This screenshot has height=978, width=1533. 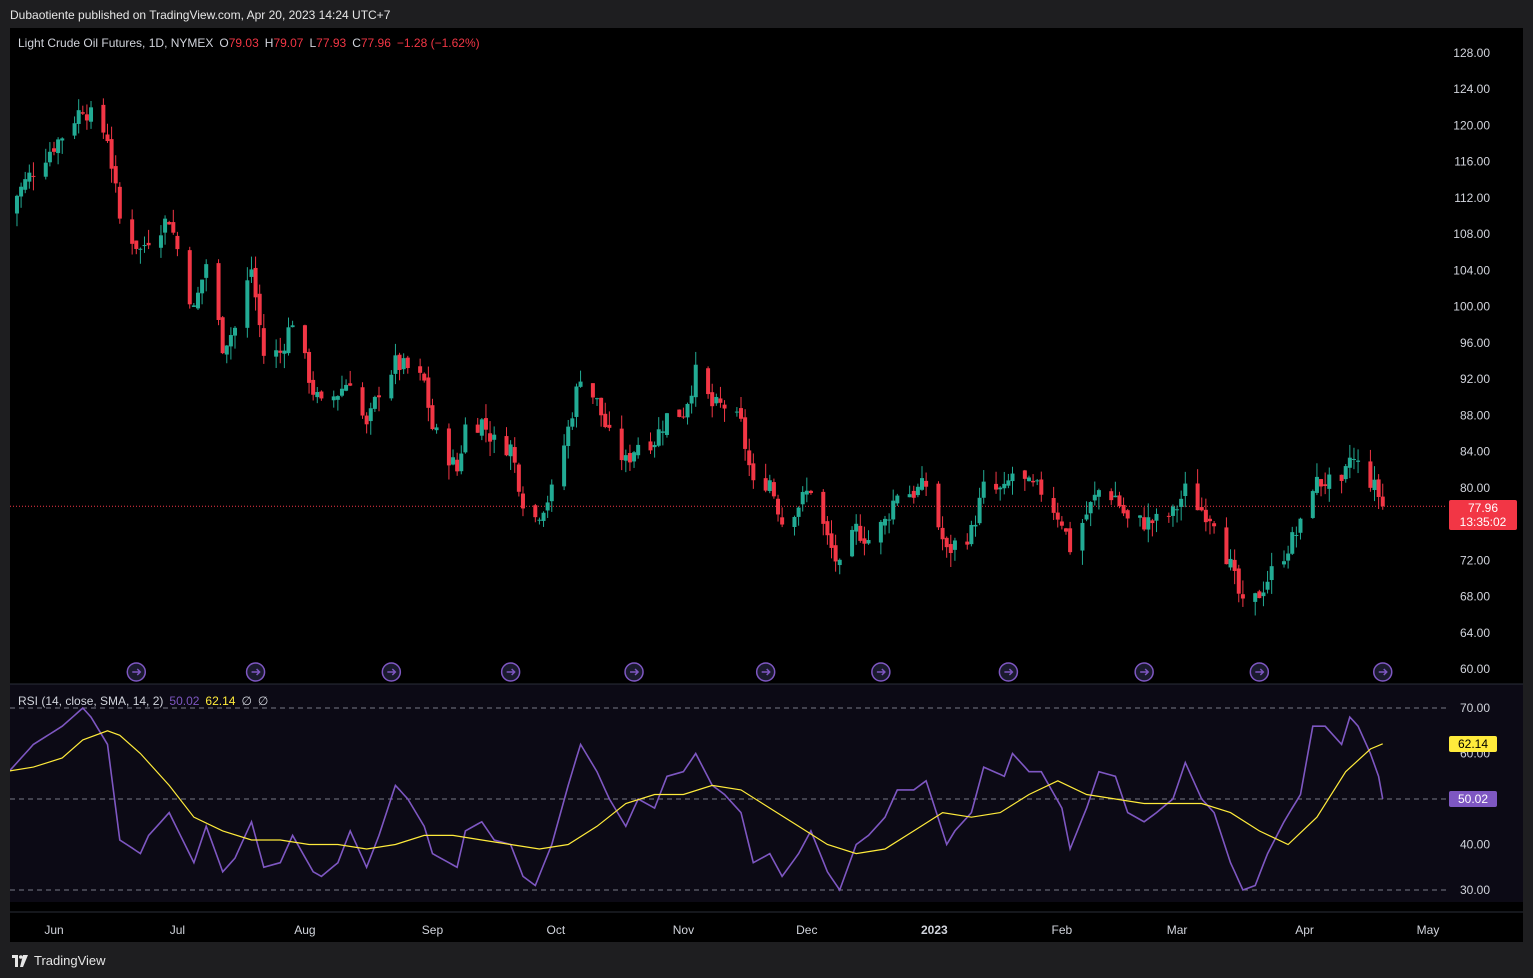 What do you see at coordinates (116, 43) in the screenshot?
I see `legend-symbol: Light Crude Oil Futures, 1D, NYMEX` at bounding box center [116, 43].